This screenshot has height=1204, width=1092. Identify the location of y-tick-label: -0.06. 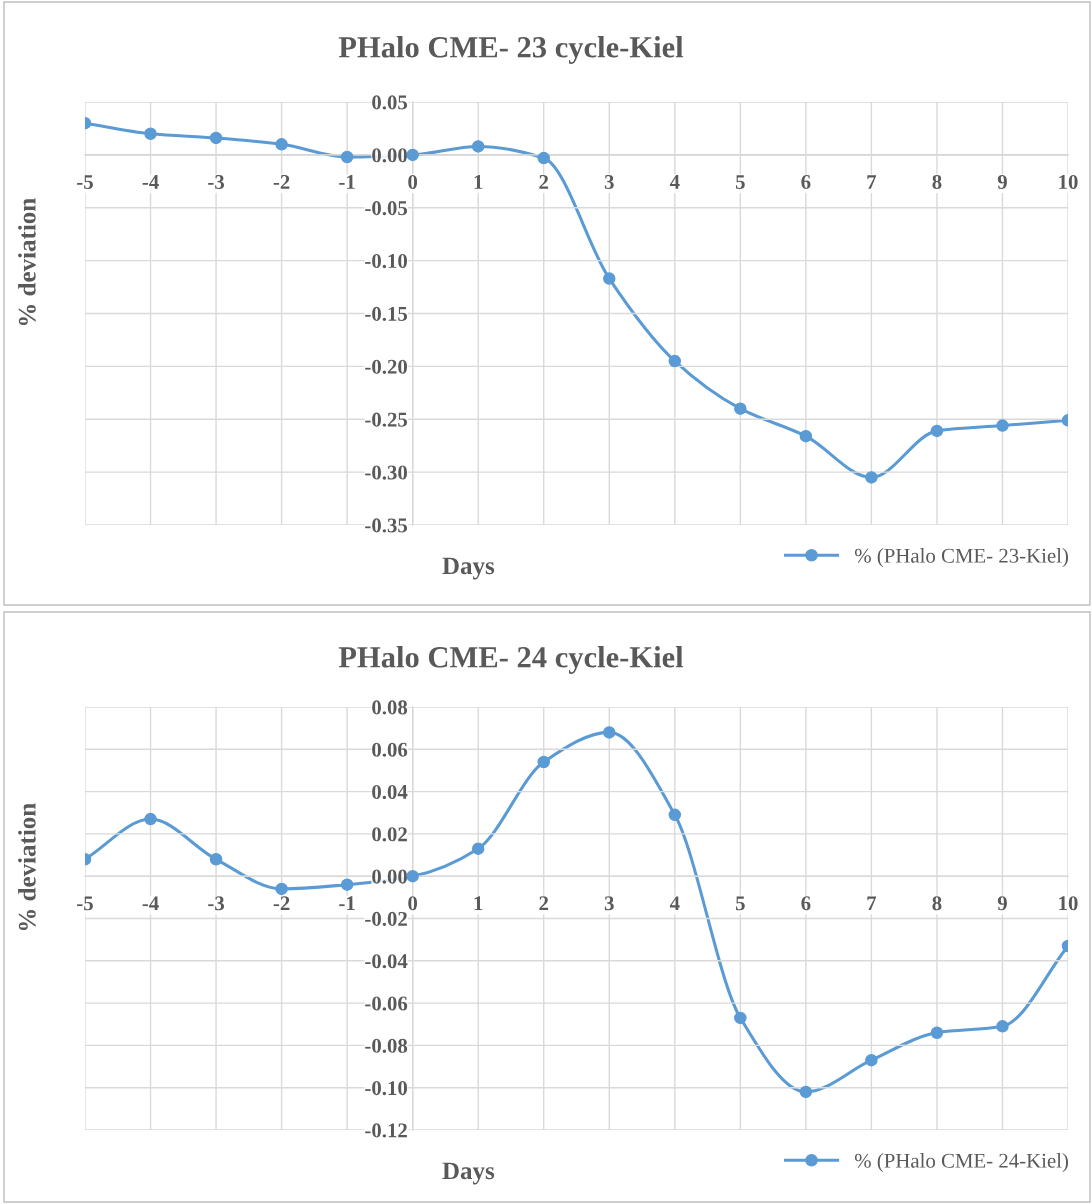
(386, 1003).